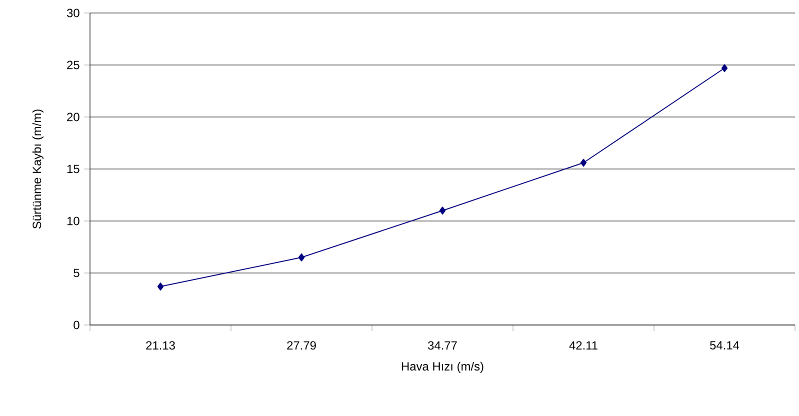 This screenshot has width=799, height=416. I want to click on y-tick-label: 5, so click(77, 273).